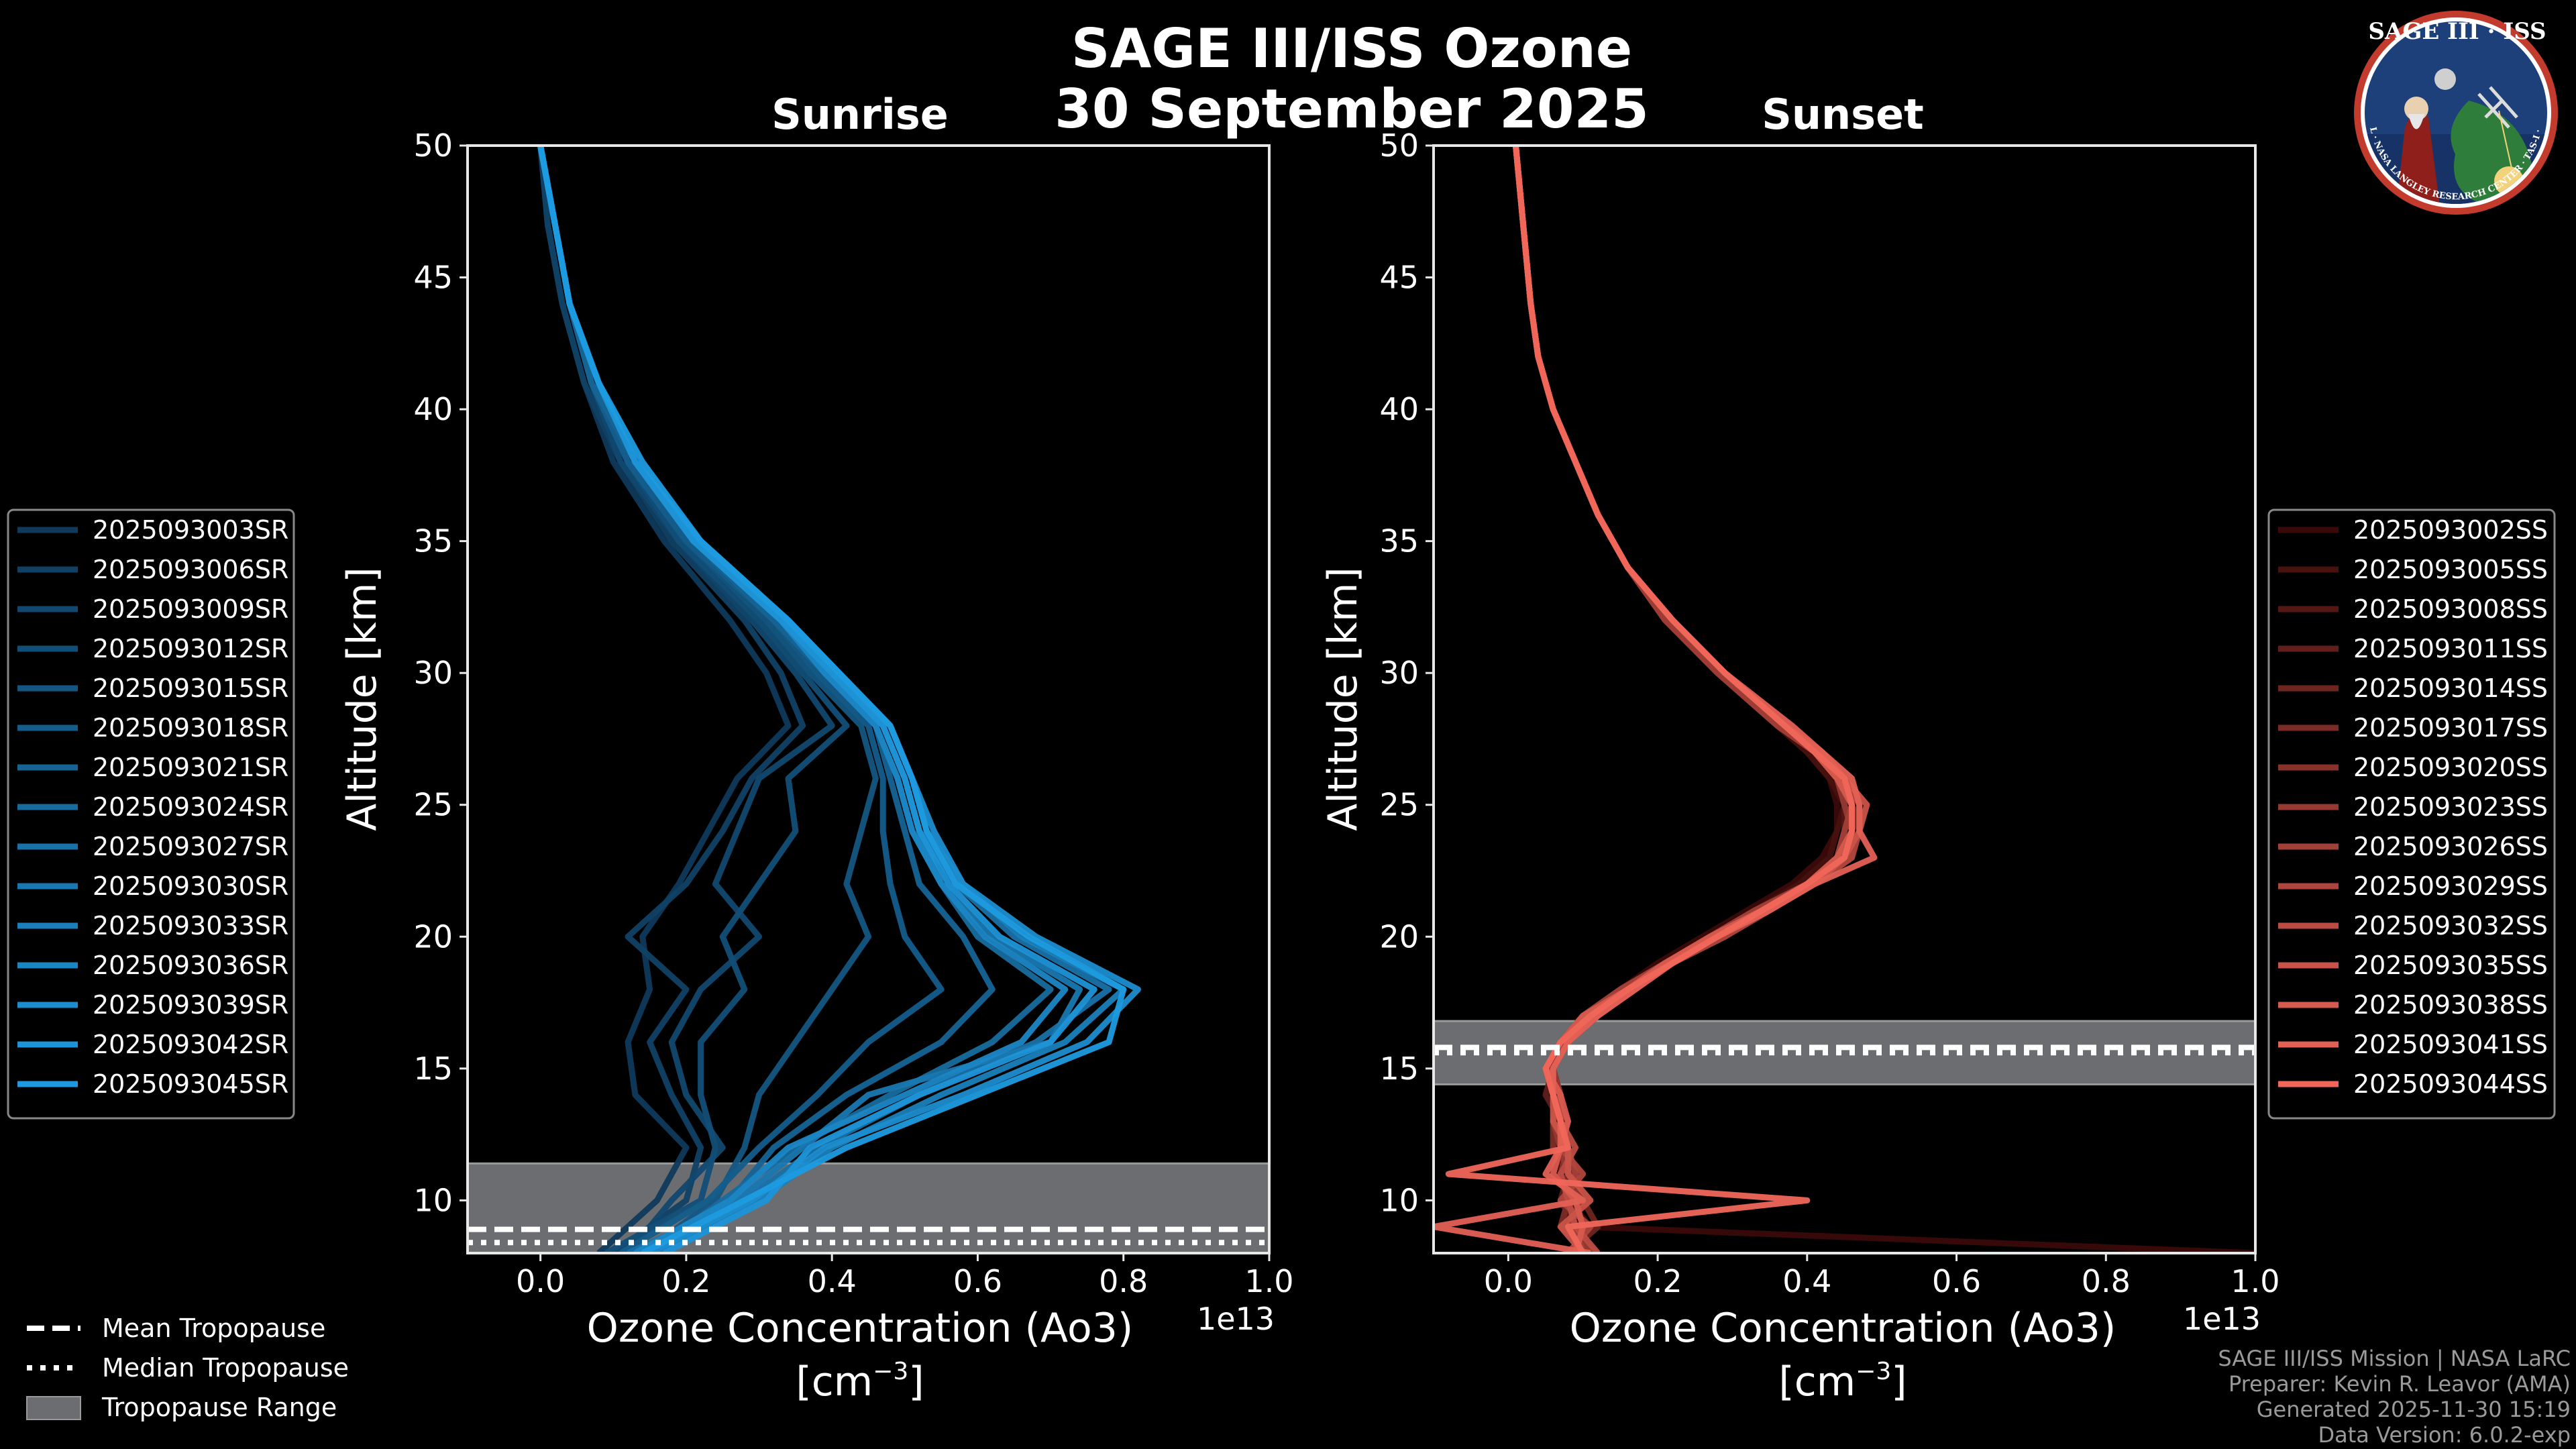 Image resolution: width=2576 pixels, height=1449 pixels. Describe the element at coordinates (2450, 767) in the screenshot. I see `sunset-legend-label: 2025093020SS` at that location.